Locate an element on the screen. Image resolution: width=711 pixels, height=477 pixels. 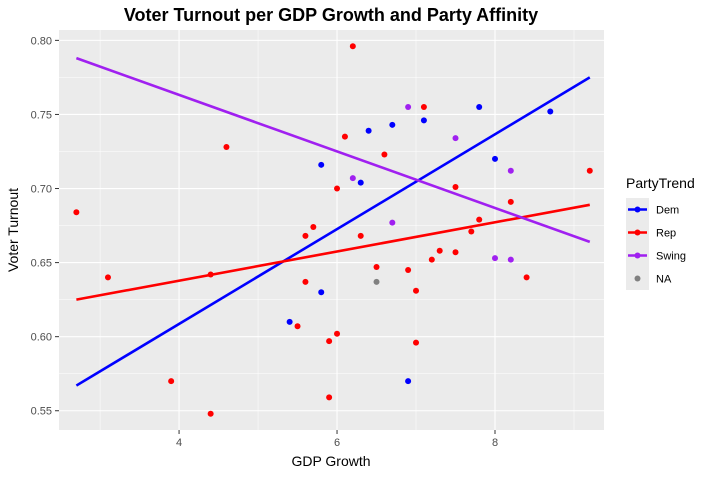
y-tick-label: 0.55 is located at coordinates (41, 412).